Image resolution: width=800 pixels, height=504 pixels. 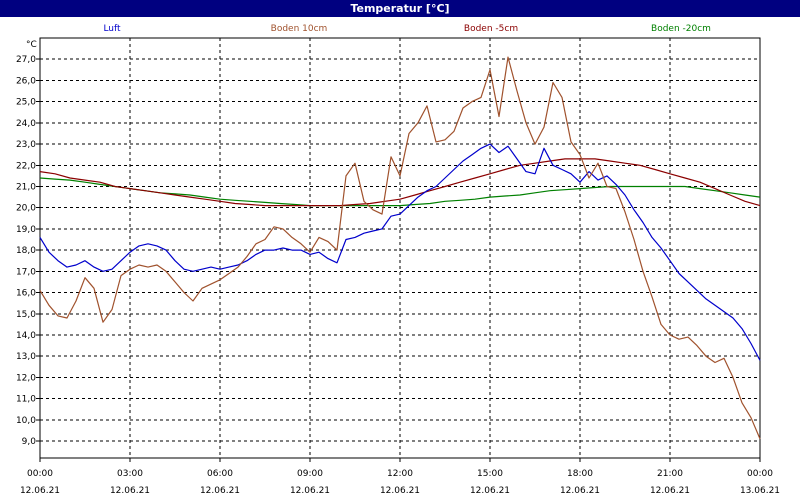 I want to click on y-tick-label: 27,0, so click(x=26, y=60).